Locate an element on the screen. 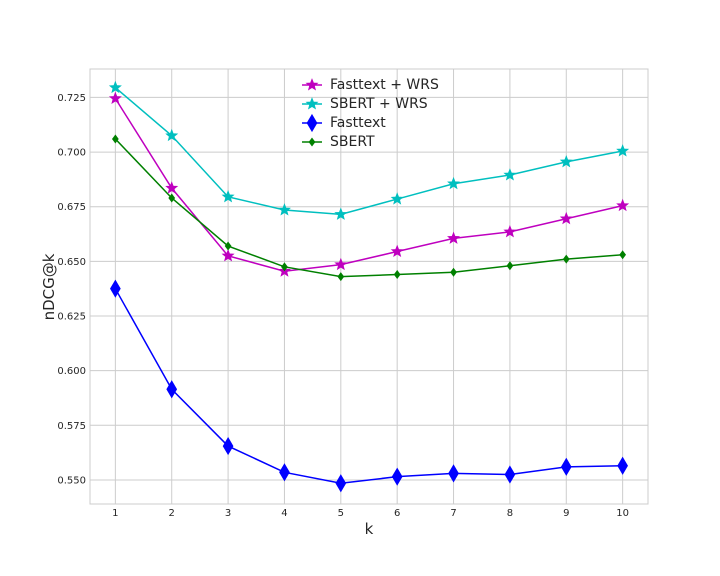 The image size is (720, 576). x-tick-label: 6 is located at coordinates (397, 513).